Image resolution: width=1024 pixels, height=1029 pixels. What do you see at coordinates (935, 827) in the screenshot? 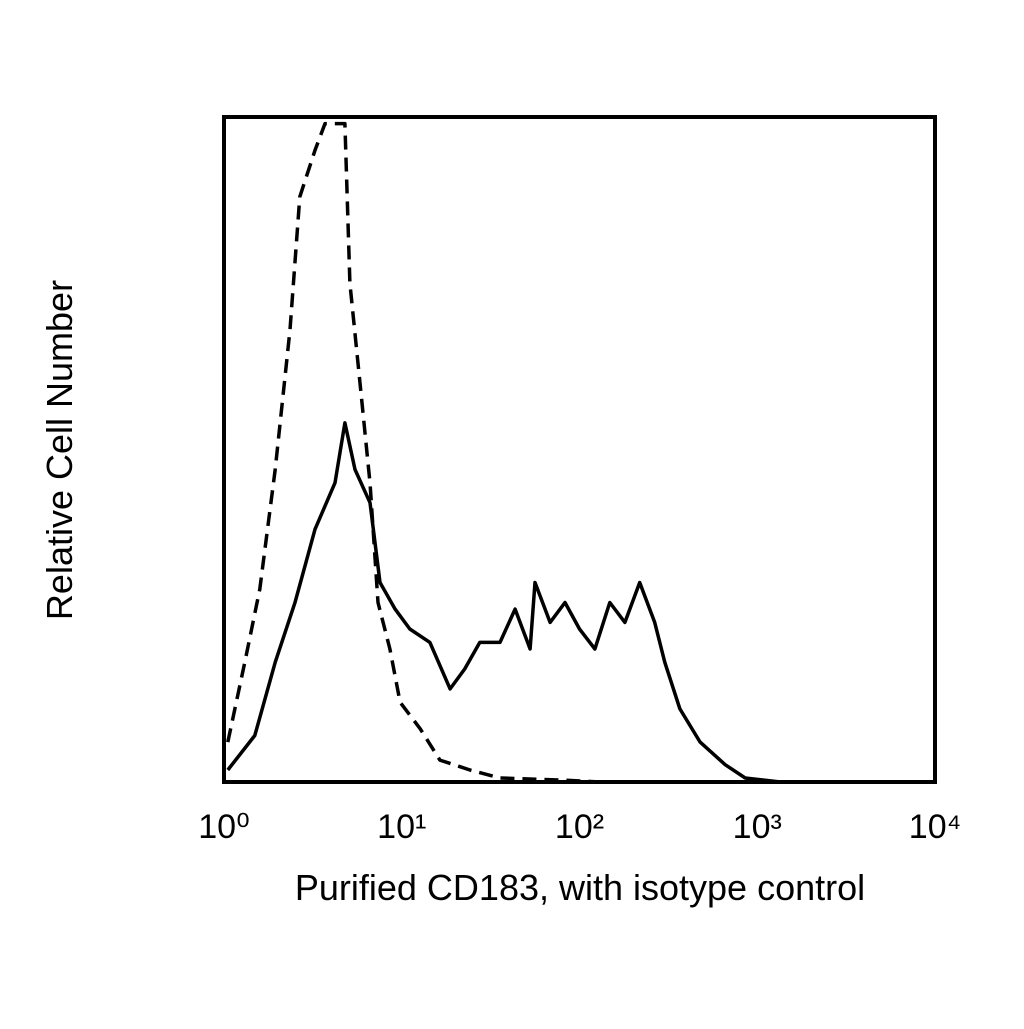
I see `x-tick-label: 10⁴` at bounding box center [935, 827].